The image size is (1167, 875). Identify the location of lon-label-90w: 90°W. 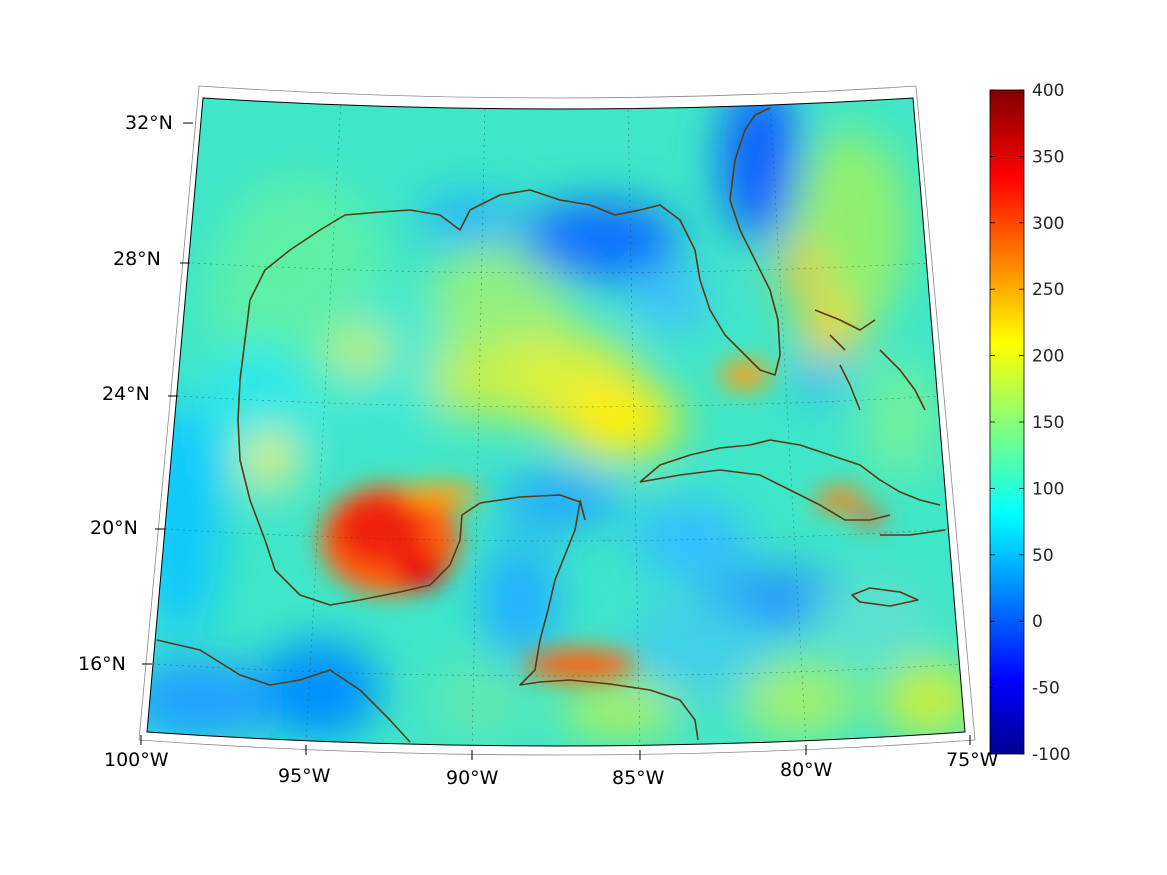
(472, 778).